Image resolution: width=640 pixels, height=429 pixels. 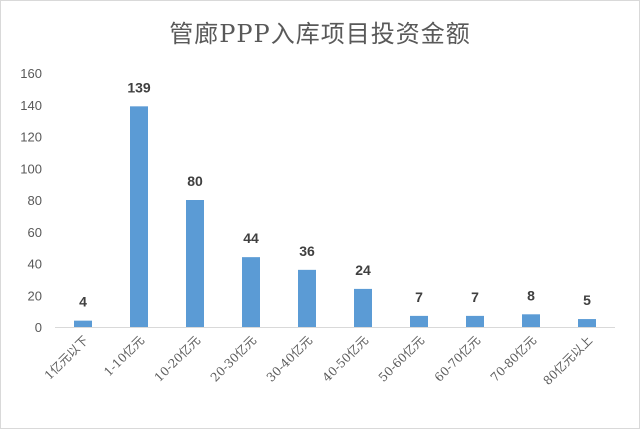 I want to click on x-tick-label: 10-20亿元, so click(x=177, y=359).